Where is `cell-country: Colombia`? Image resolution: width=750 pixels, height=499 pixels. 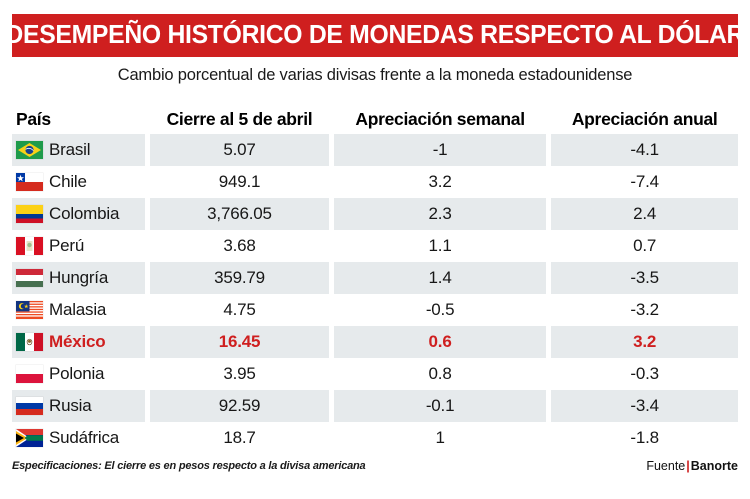 cell-country: Colombia is located at coordinates (79, 214).